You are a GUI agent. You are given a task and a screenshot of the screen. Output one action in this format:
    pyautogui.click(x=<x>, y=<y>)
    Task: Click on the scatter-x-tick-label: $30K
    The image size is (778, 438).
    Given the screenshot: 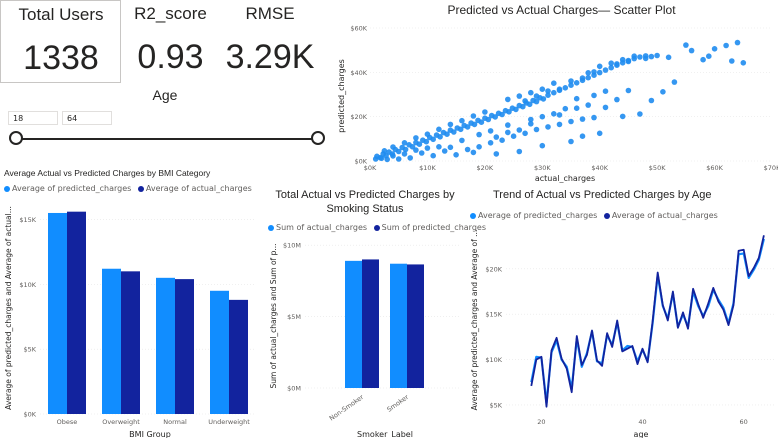 What is the action you would take?
    pyautogui.click(x=542, y=168)
    